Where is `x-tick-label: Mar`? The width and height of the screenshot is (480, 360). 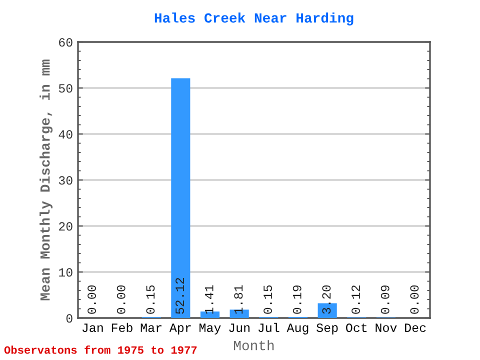
x-tick-label: Mar is located at coordinates (151, 328).